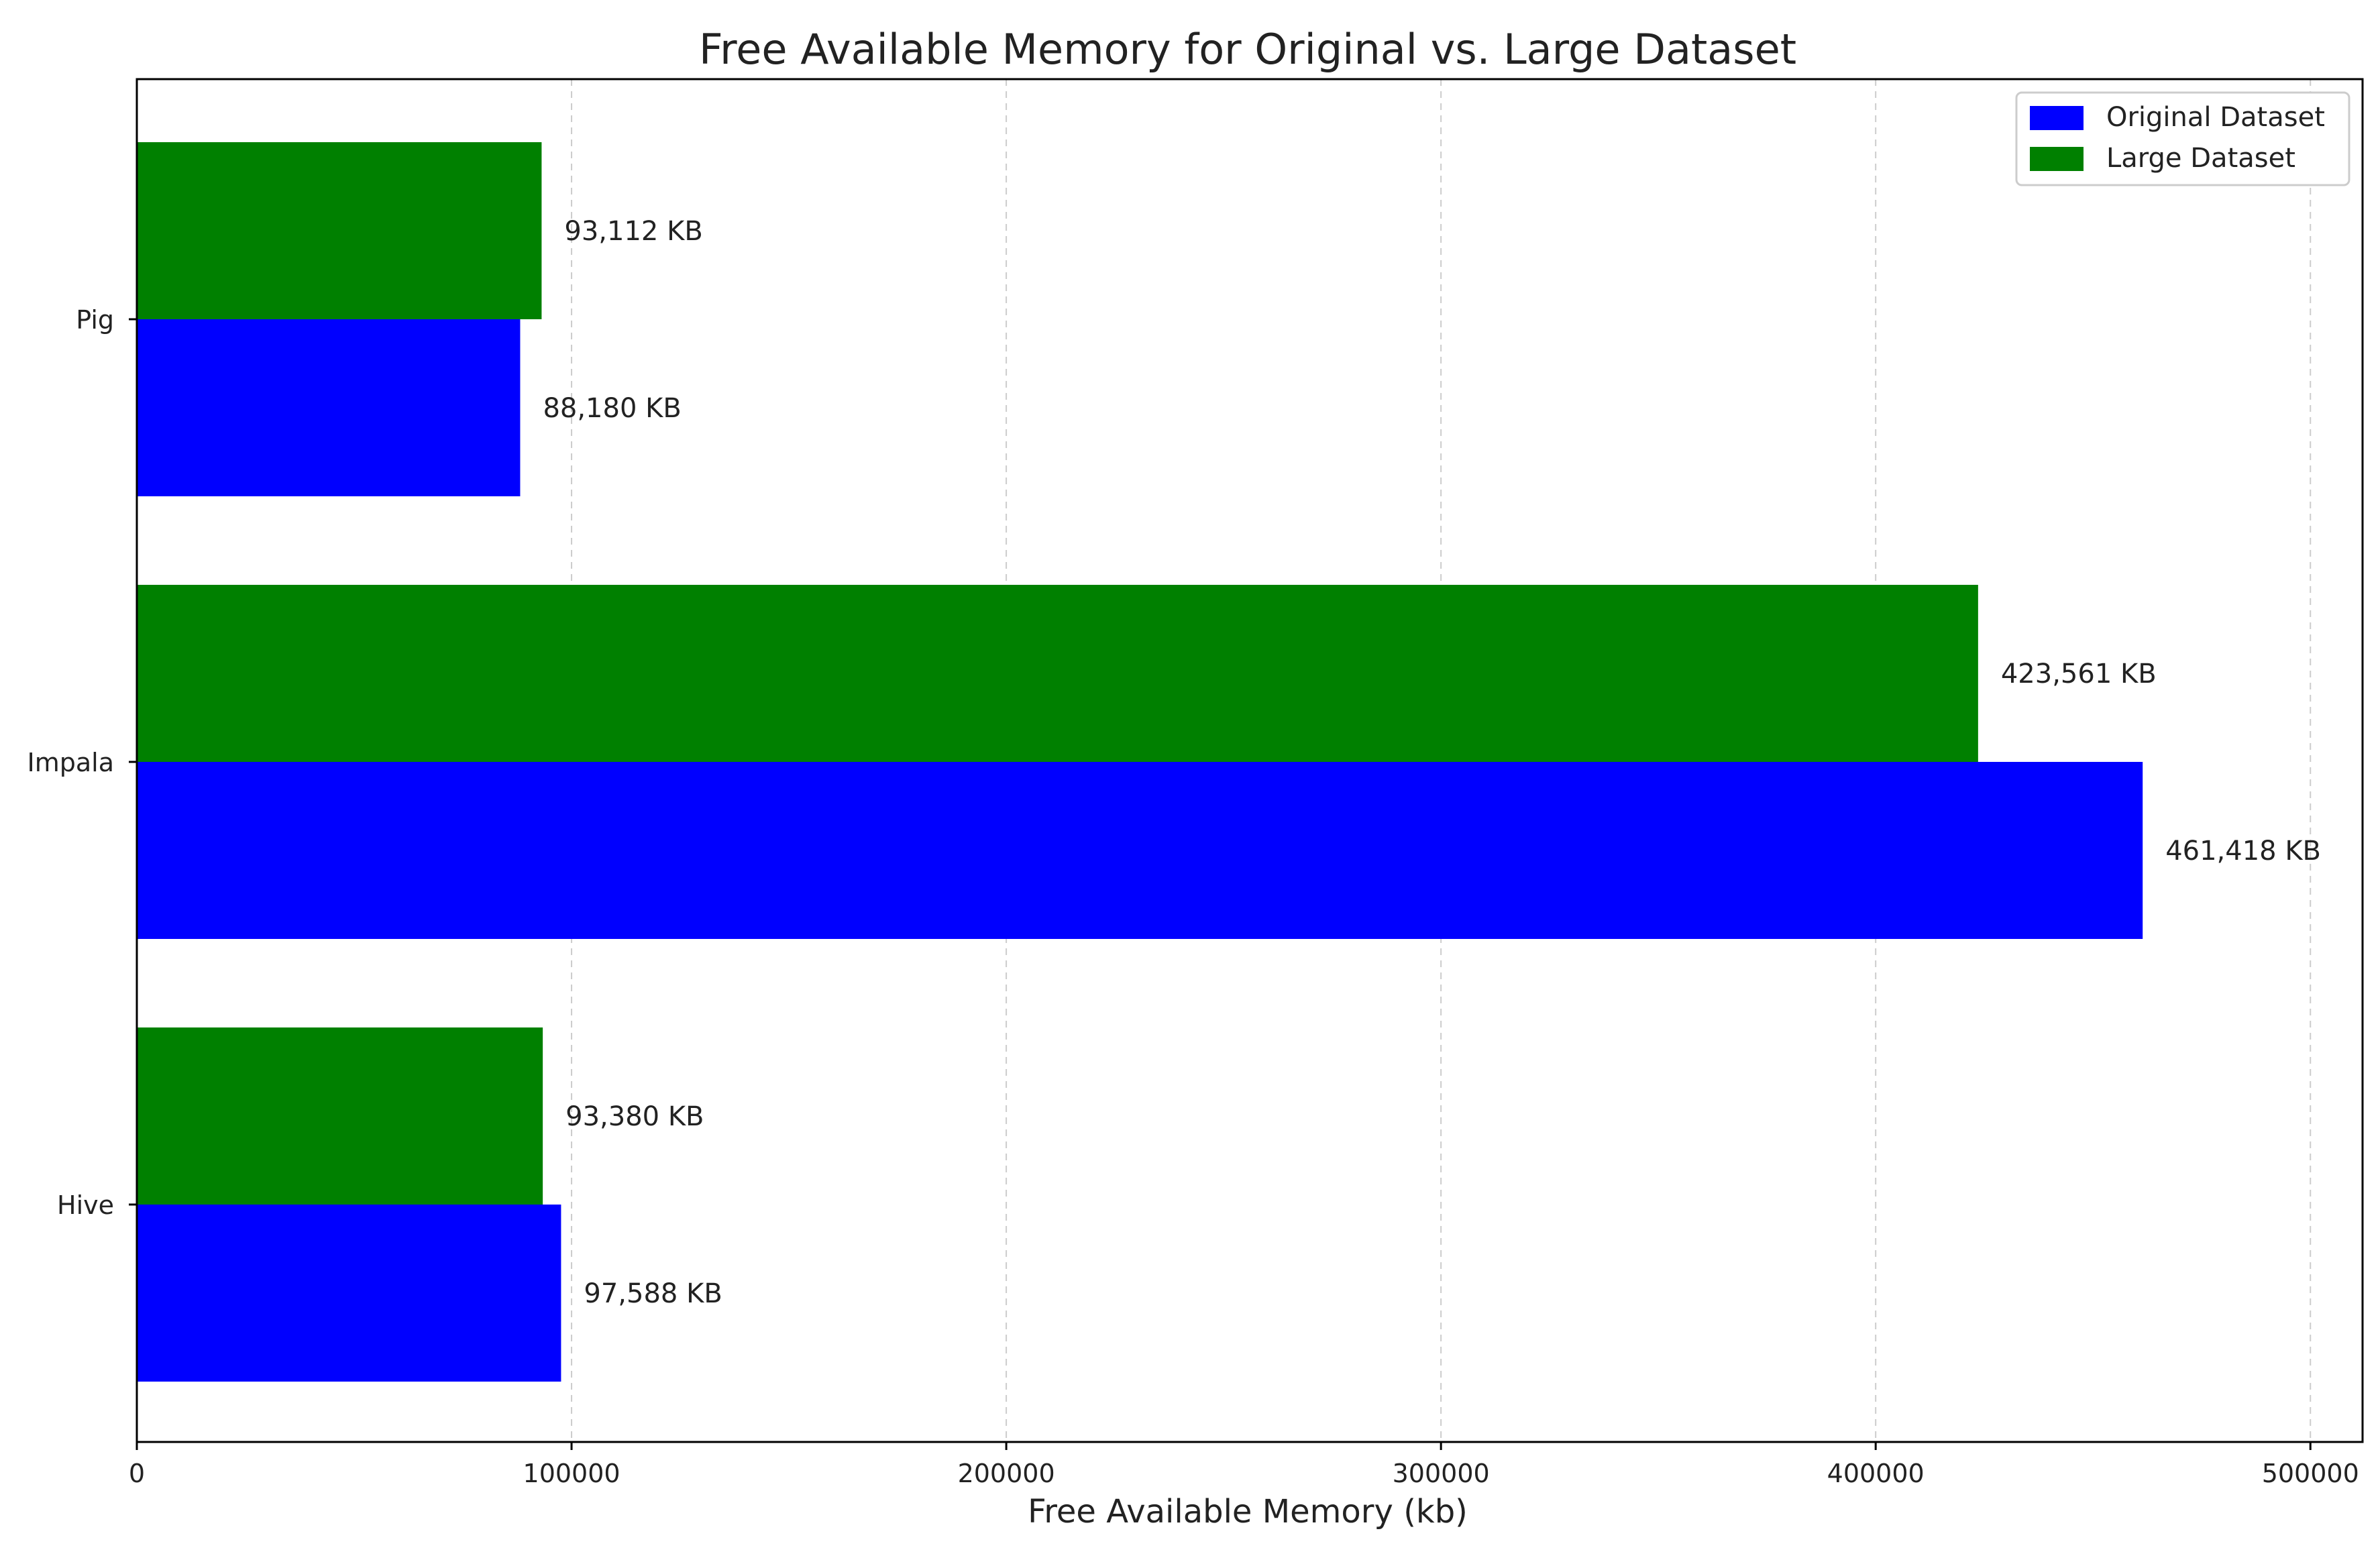 Image resolution: width=2380 pixels, height=1560 pixels. What do you see at coordinates (1441, 1473) in the screenshot?
I see `x-tick-label: 300000` at bounding box center [1441, 1473].